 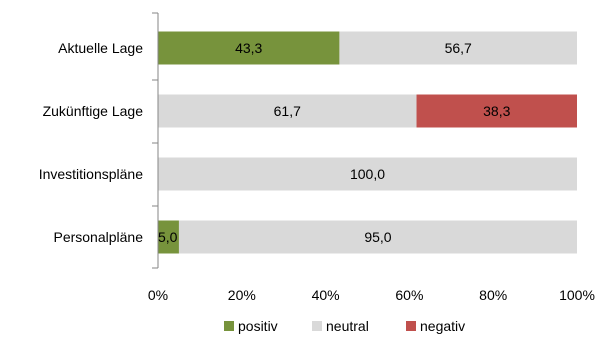 I want to click on data-label-zukunftige-lage-negativ: 38,3, so click(x=496, y=111).